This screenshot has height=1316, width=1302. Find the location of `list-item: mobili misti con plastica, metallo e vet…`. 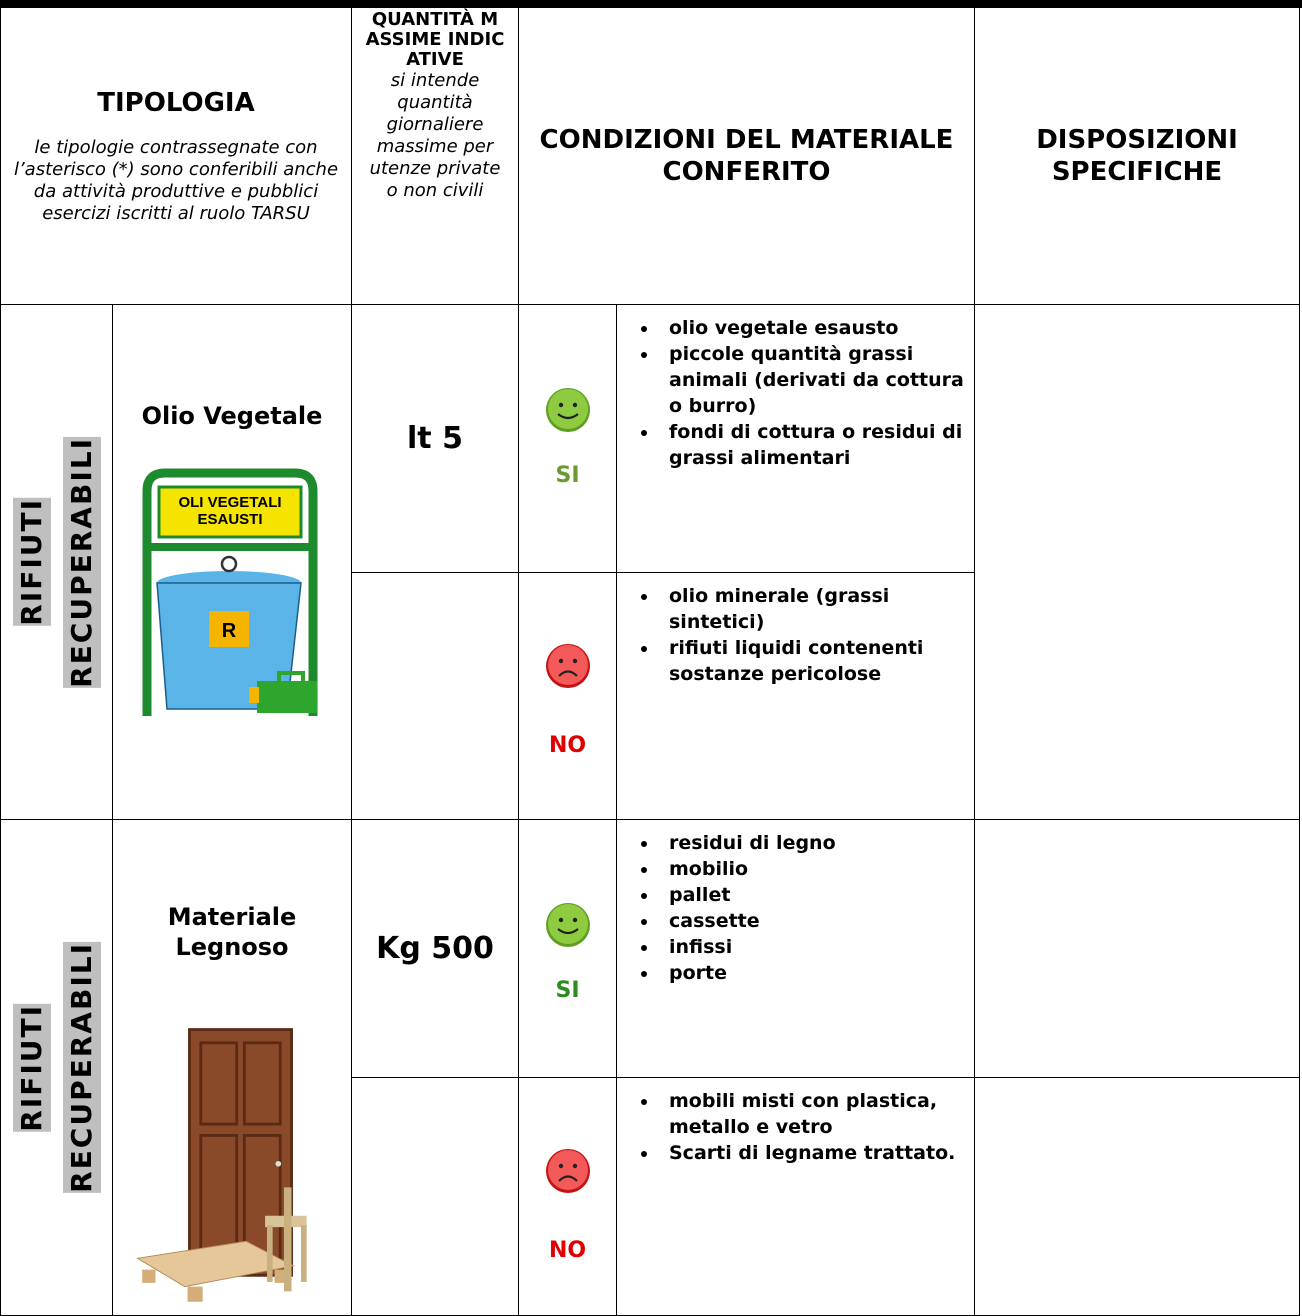

list-item: mobili misti con plastica, metallo e vet… is located at coordinates (812, 1114).